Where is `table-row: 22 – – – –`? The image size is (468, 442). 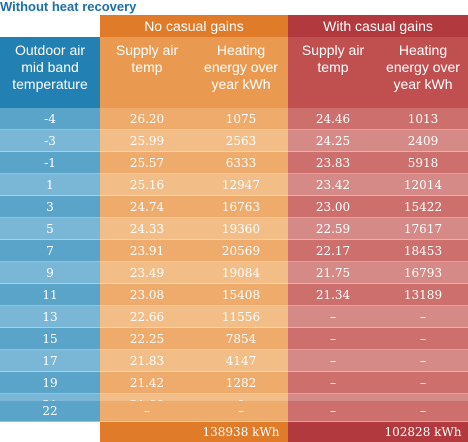
table-row: 22 – – – – is located at coordinates (234, 411).